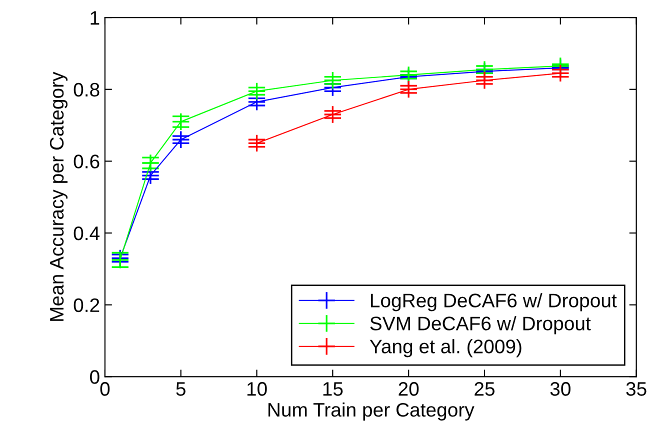 Image resolution: width=656 pixels, height=438 pixels. I want to click on y-tick-label: 0.8, so click(87, 89).